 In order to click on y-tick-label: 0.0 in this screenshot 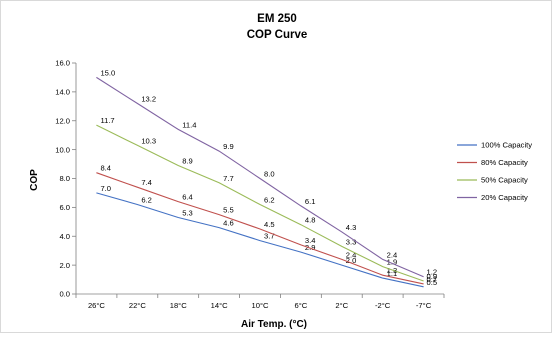, I will do `click(64, 294)`.